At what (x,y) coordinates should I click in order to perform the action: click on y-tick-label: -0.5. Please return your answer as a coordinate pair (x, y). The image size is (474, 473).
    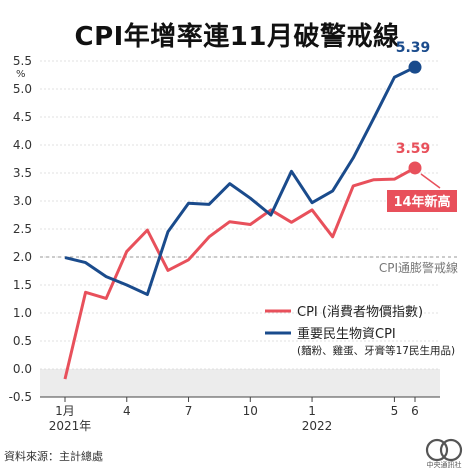
    Looking at the image, I should click on (20, 397).